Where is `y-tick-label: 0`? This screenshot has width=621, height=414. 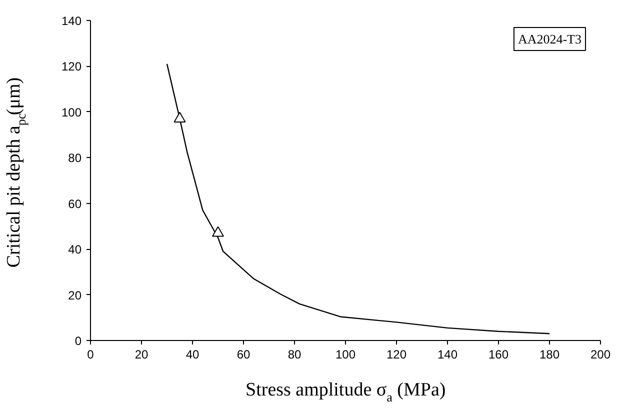 y-tick-label: 0 is located at coordinates (78, 341).